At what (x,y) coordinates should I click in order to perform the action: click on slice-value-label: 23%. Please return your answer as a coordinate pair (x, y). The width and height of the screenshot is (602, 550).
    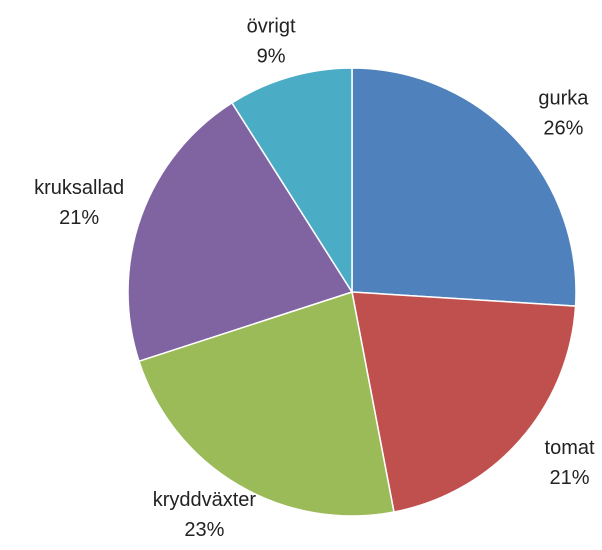
    Looking at the image, I should click on (204, 530).